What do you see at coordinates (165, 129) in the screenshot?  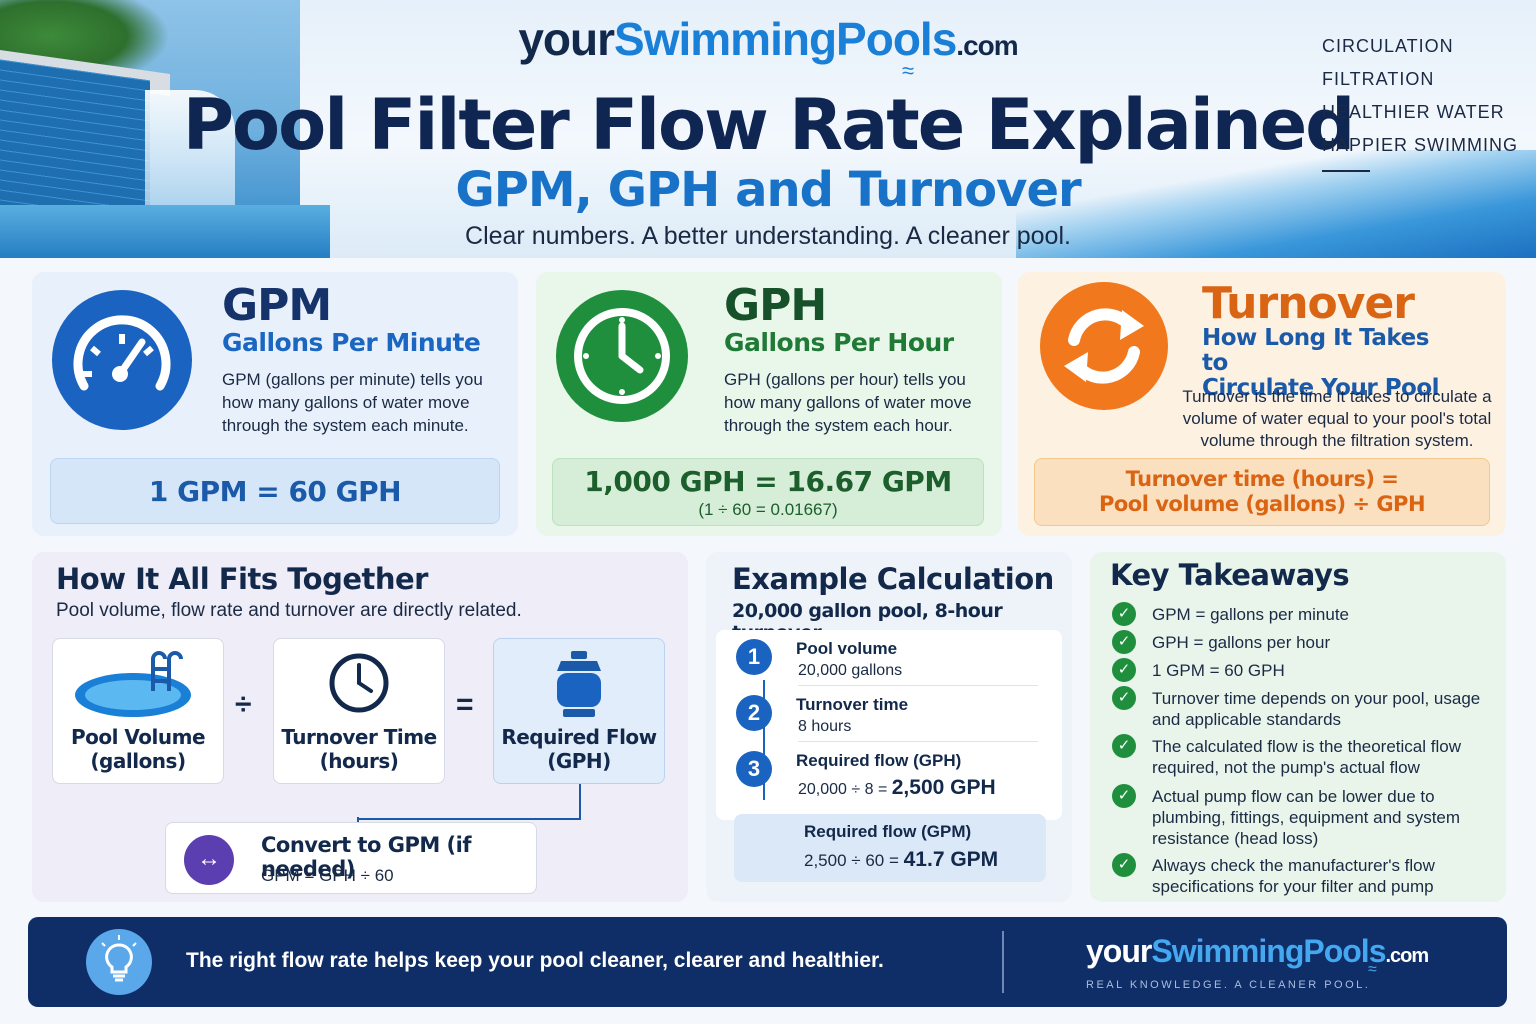 I see `waterfall-image` at bounding box center [165, 129].